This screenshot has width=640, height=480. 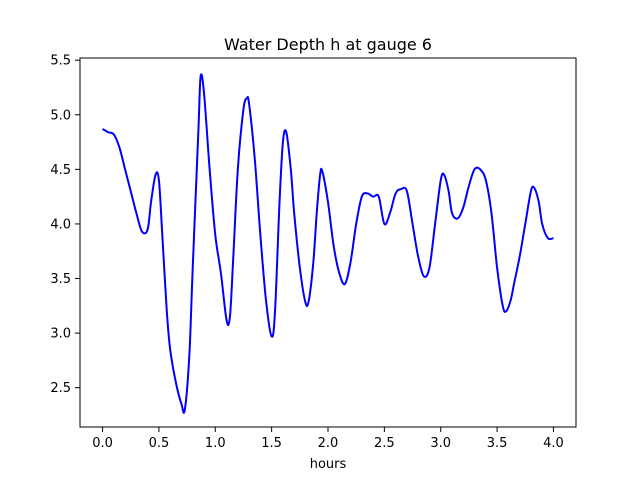 What do you see at coordinates (60, 388) in the screenshot?
I see `y-tick-label: 2.5` at bounding box center [60, 388].